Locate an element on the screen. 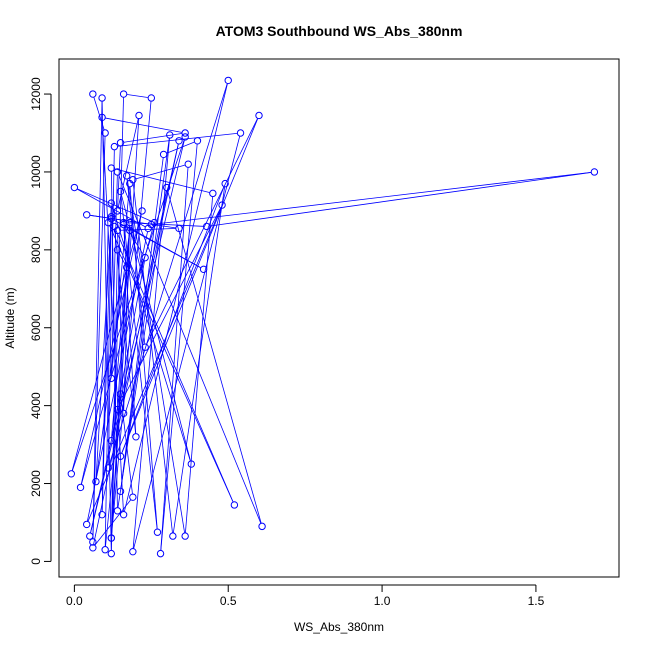 This screenshot has height=650, width=650. x-axis-label: WS_Abs_380nm is located at coordinates (339, 627).